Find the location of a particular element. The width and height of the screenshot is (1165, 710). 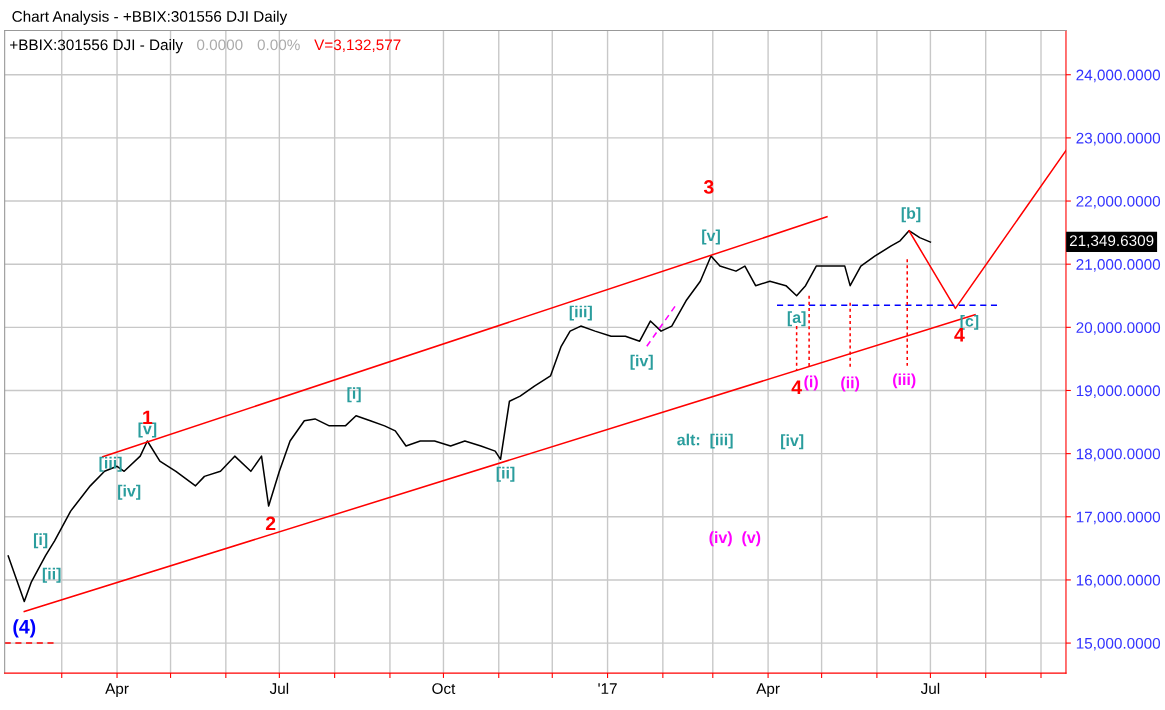

annotation: (ii) is located at coordinates (850, 384).